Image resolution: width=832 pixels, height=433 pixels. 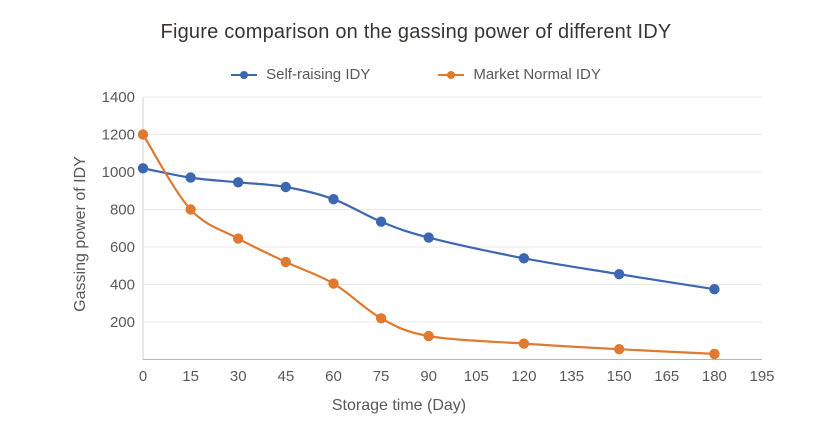 What do you see at coordinates (619, 376) in the screenshot?
I see `x-tick-label: 150` at bounding box center [619, 376].